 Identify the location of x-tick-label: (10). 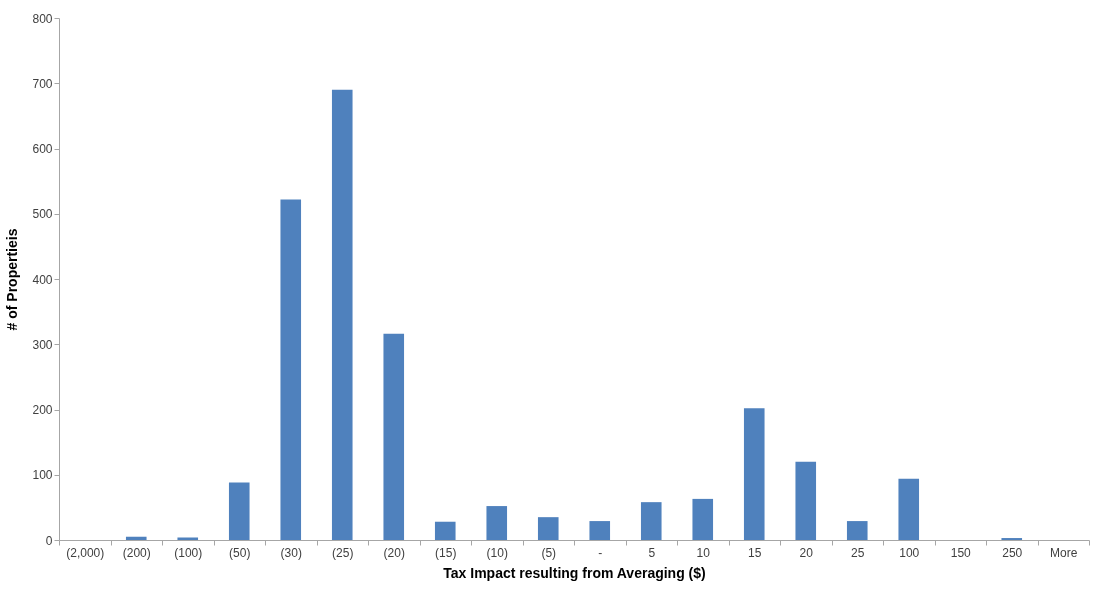
(497, 552).